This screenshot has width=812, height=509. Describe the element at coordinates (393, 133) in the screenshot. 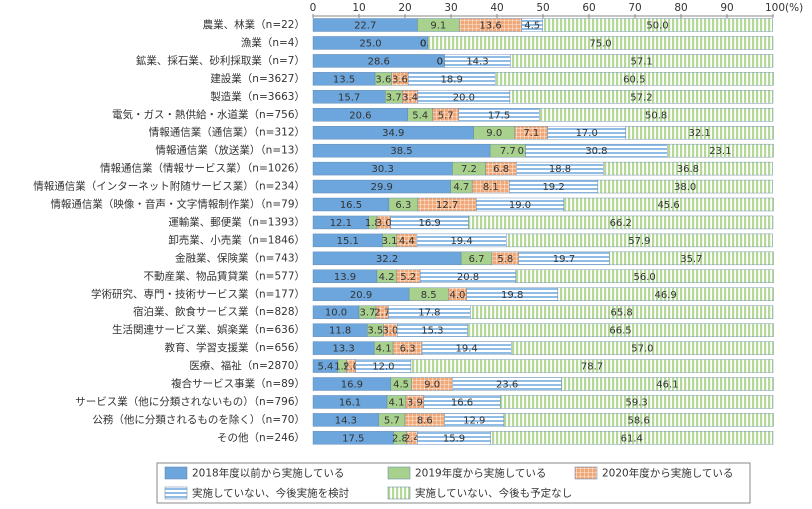

I see `value-label: 34.9` at that location.